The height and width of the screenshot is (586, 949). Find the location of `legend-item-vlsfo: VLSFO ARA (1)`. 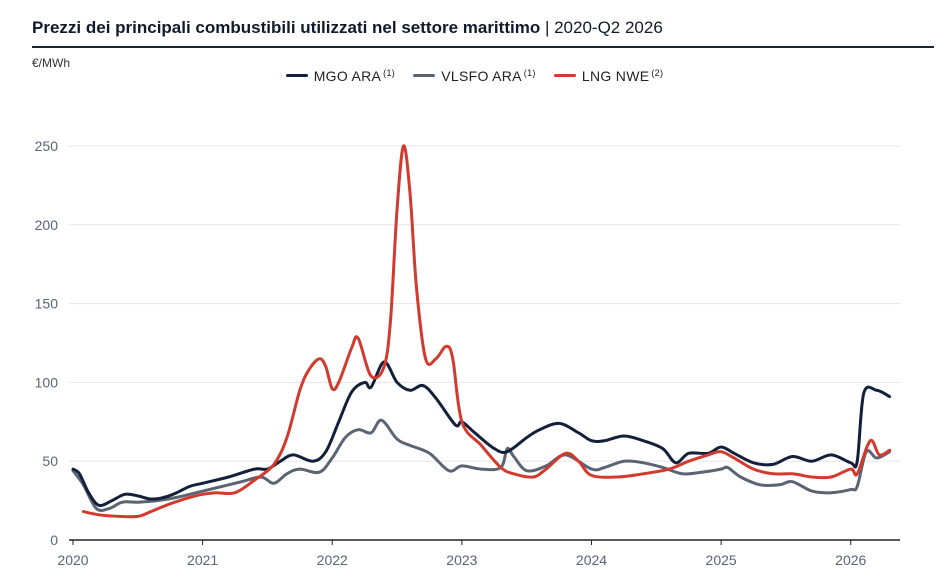

legend-item-vlsfo: VLSFO ARA (1) is located at coordinates (474, 76).